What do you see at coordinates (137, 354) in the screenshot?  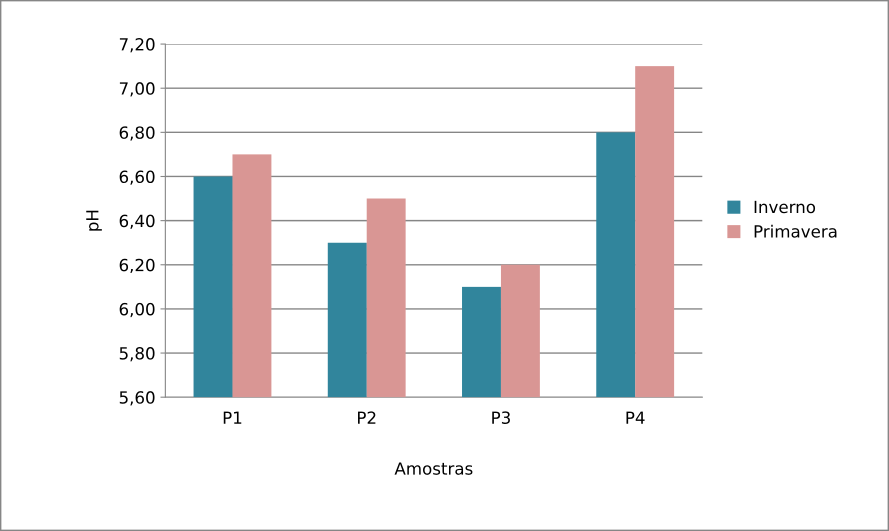 I see `y-tick-label: 5,80` at bounding box center [137, 354].